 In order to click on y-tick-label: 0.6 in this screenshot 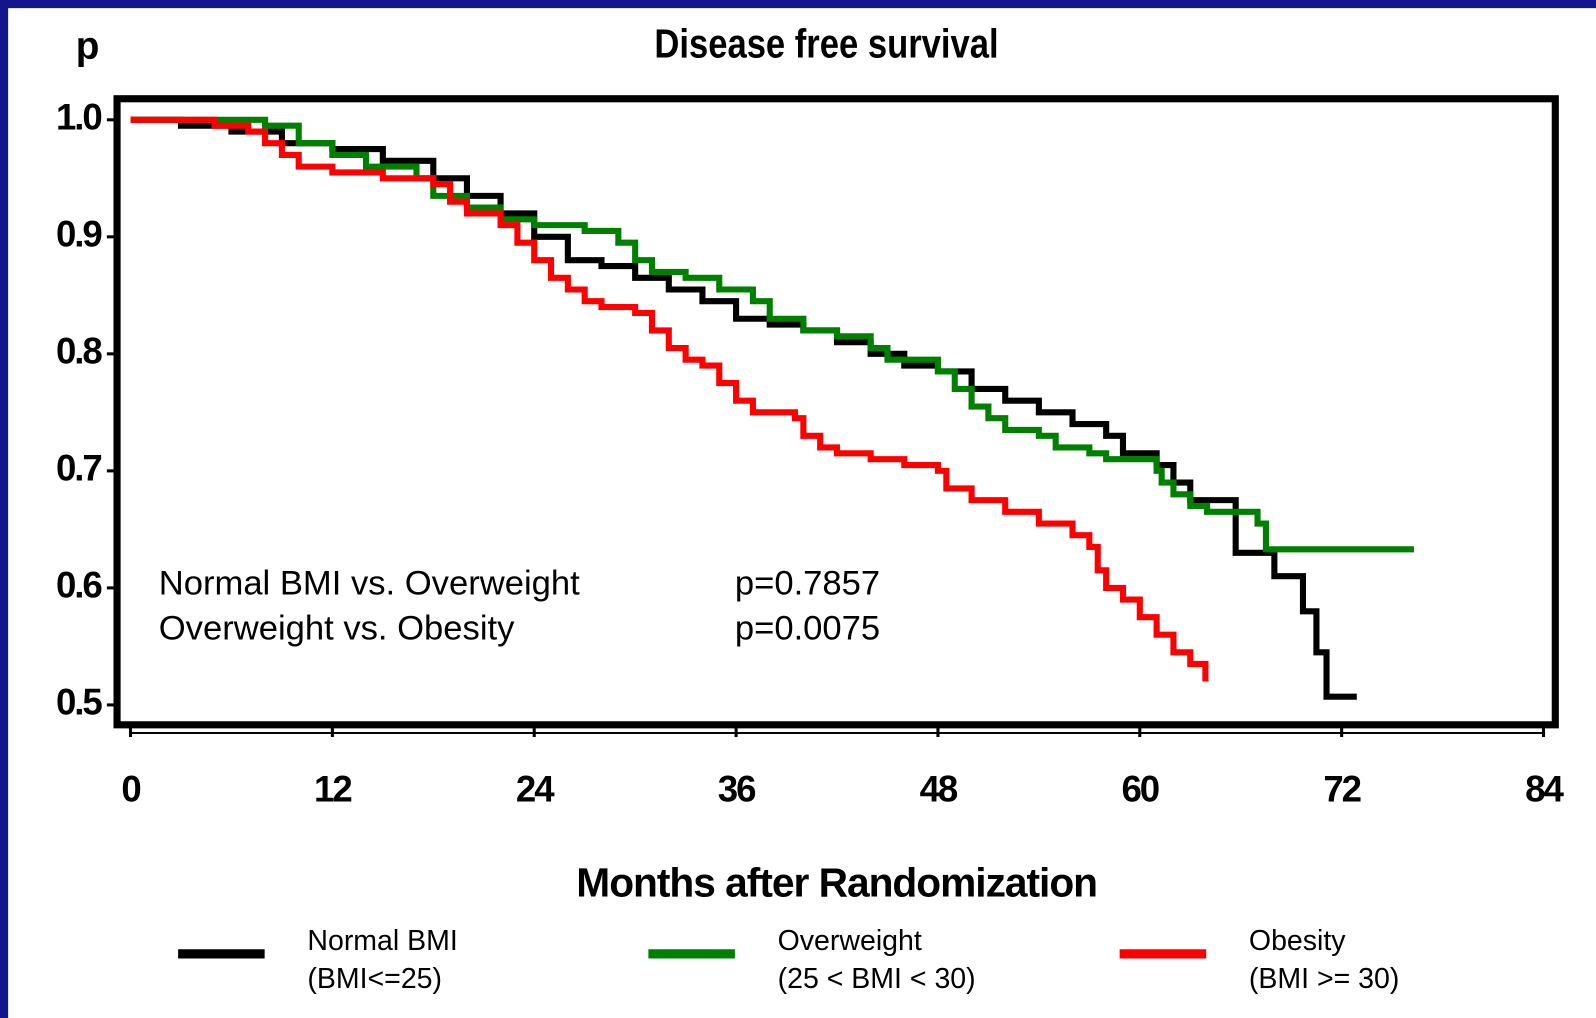, I will do `click(79, 585)`.